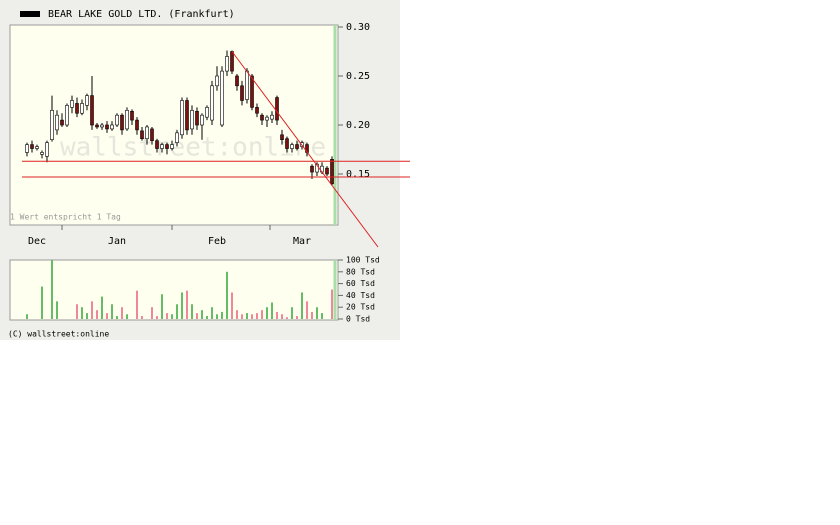  What do you see at coordinates (363, 260) in the screenshot?
I see `y-tick-label: 100 Tsd` at bounding box center [363, 260].